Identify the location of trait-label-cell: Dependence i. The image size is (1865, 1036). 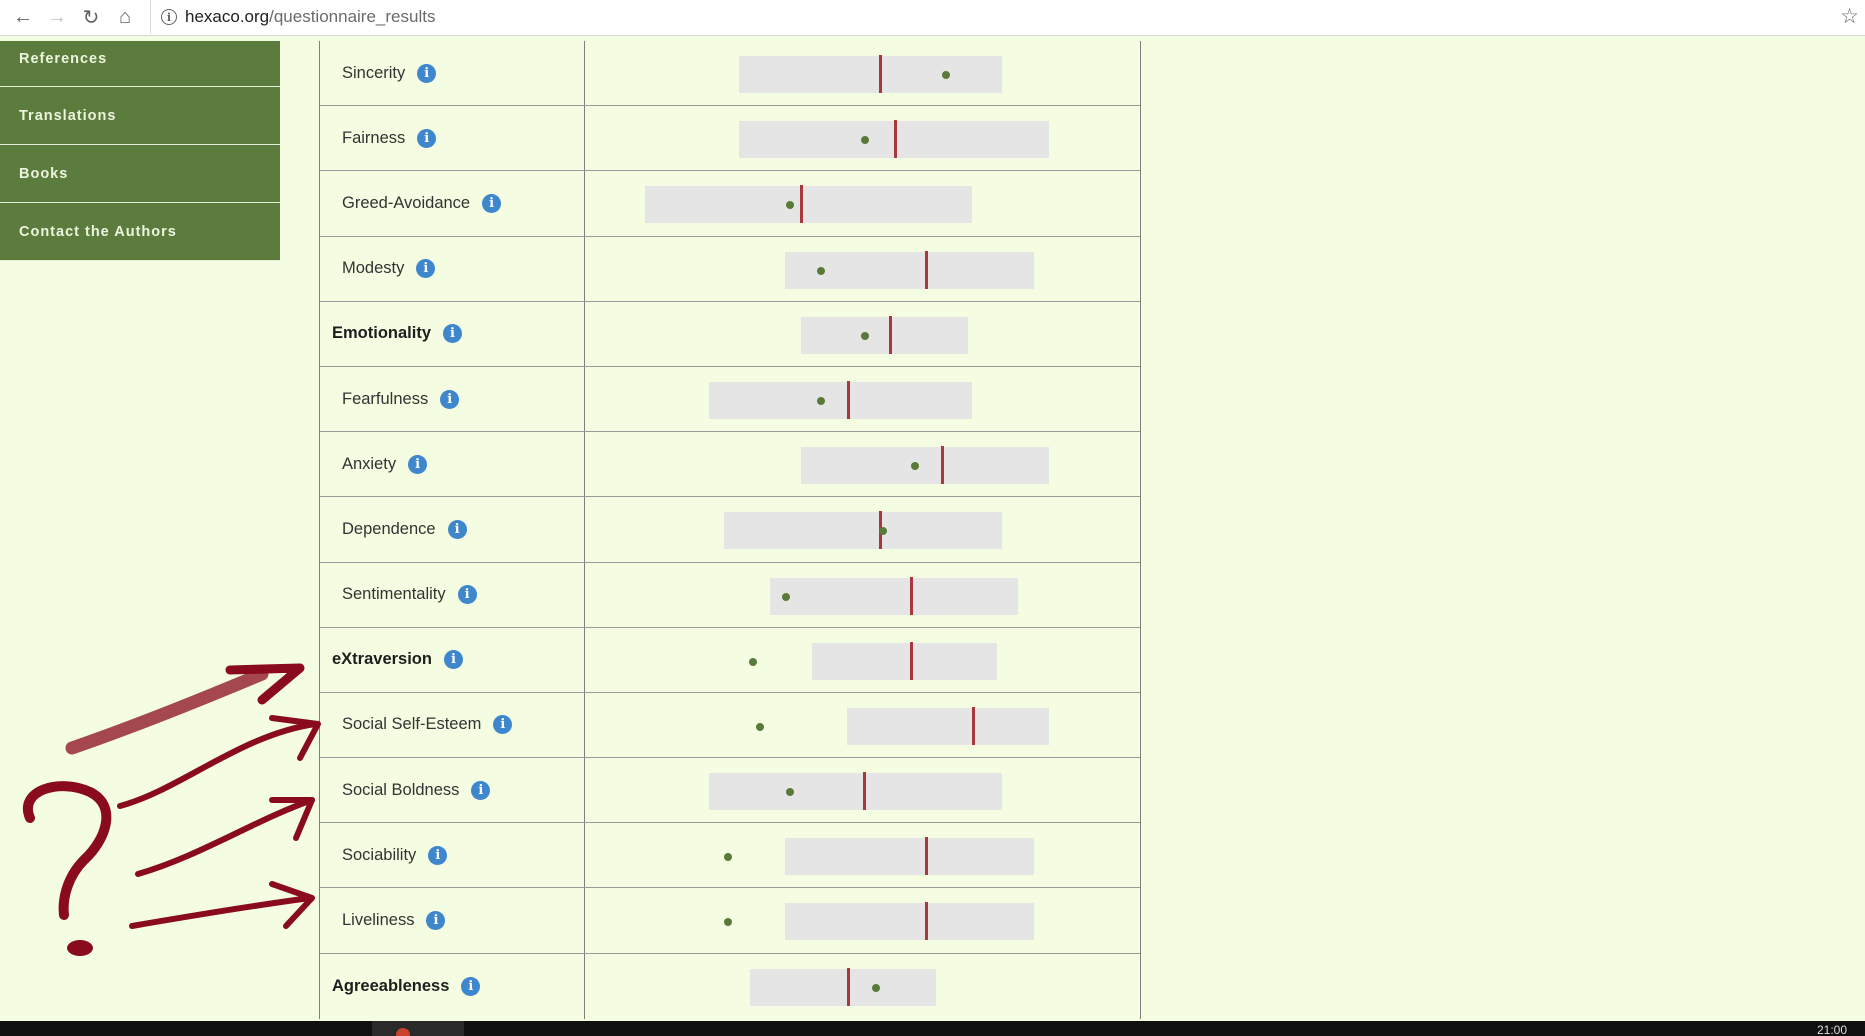
(452, 529).